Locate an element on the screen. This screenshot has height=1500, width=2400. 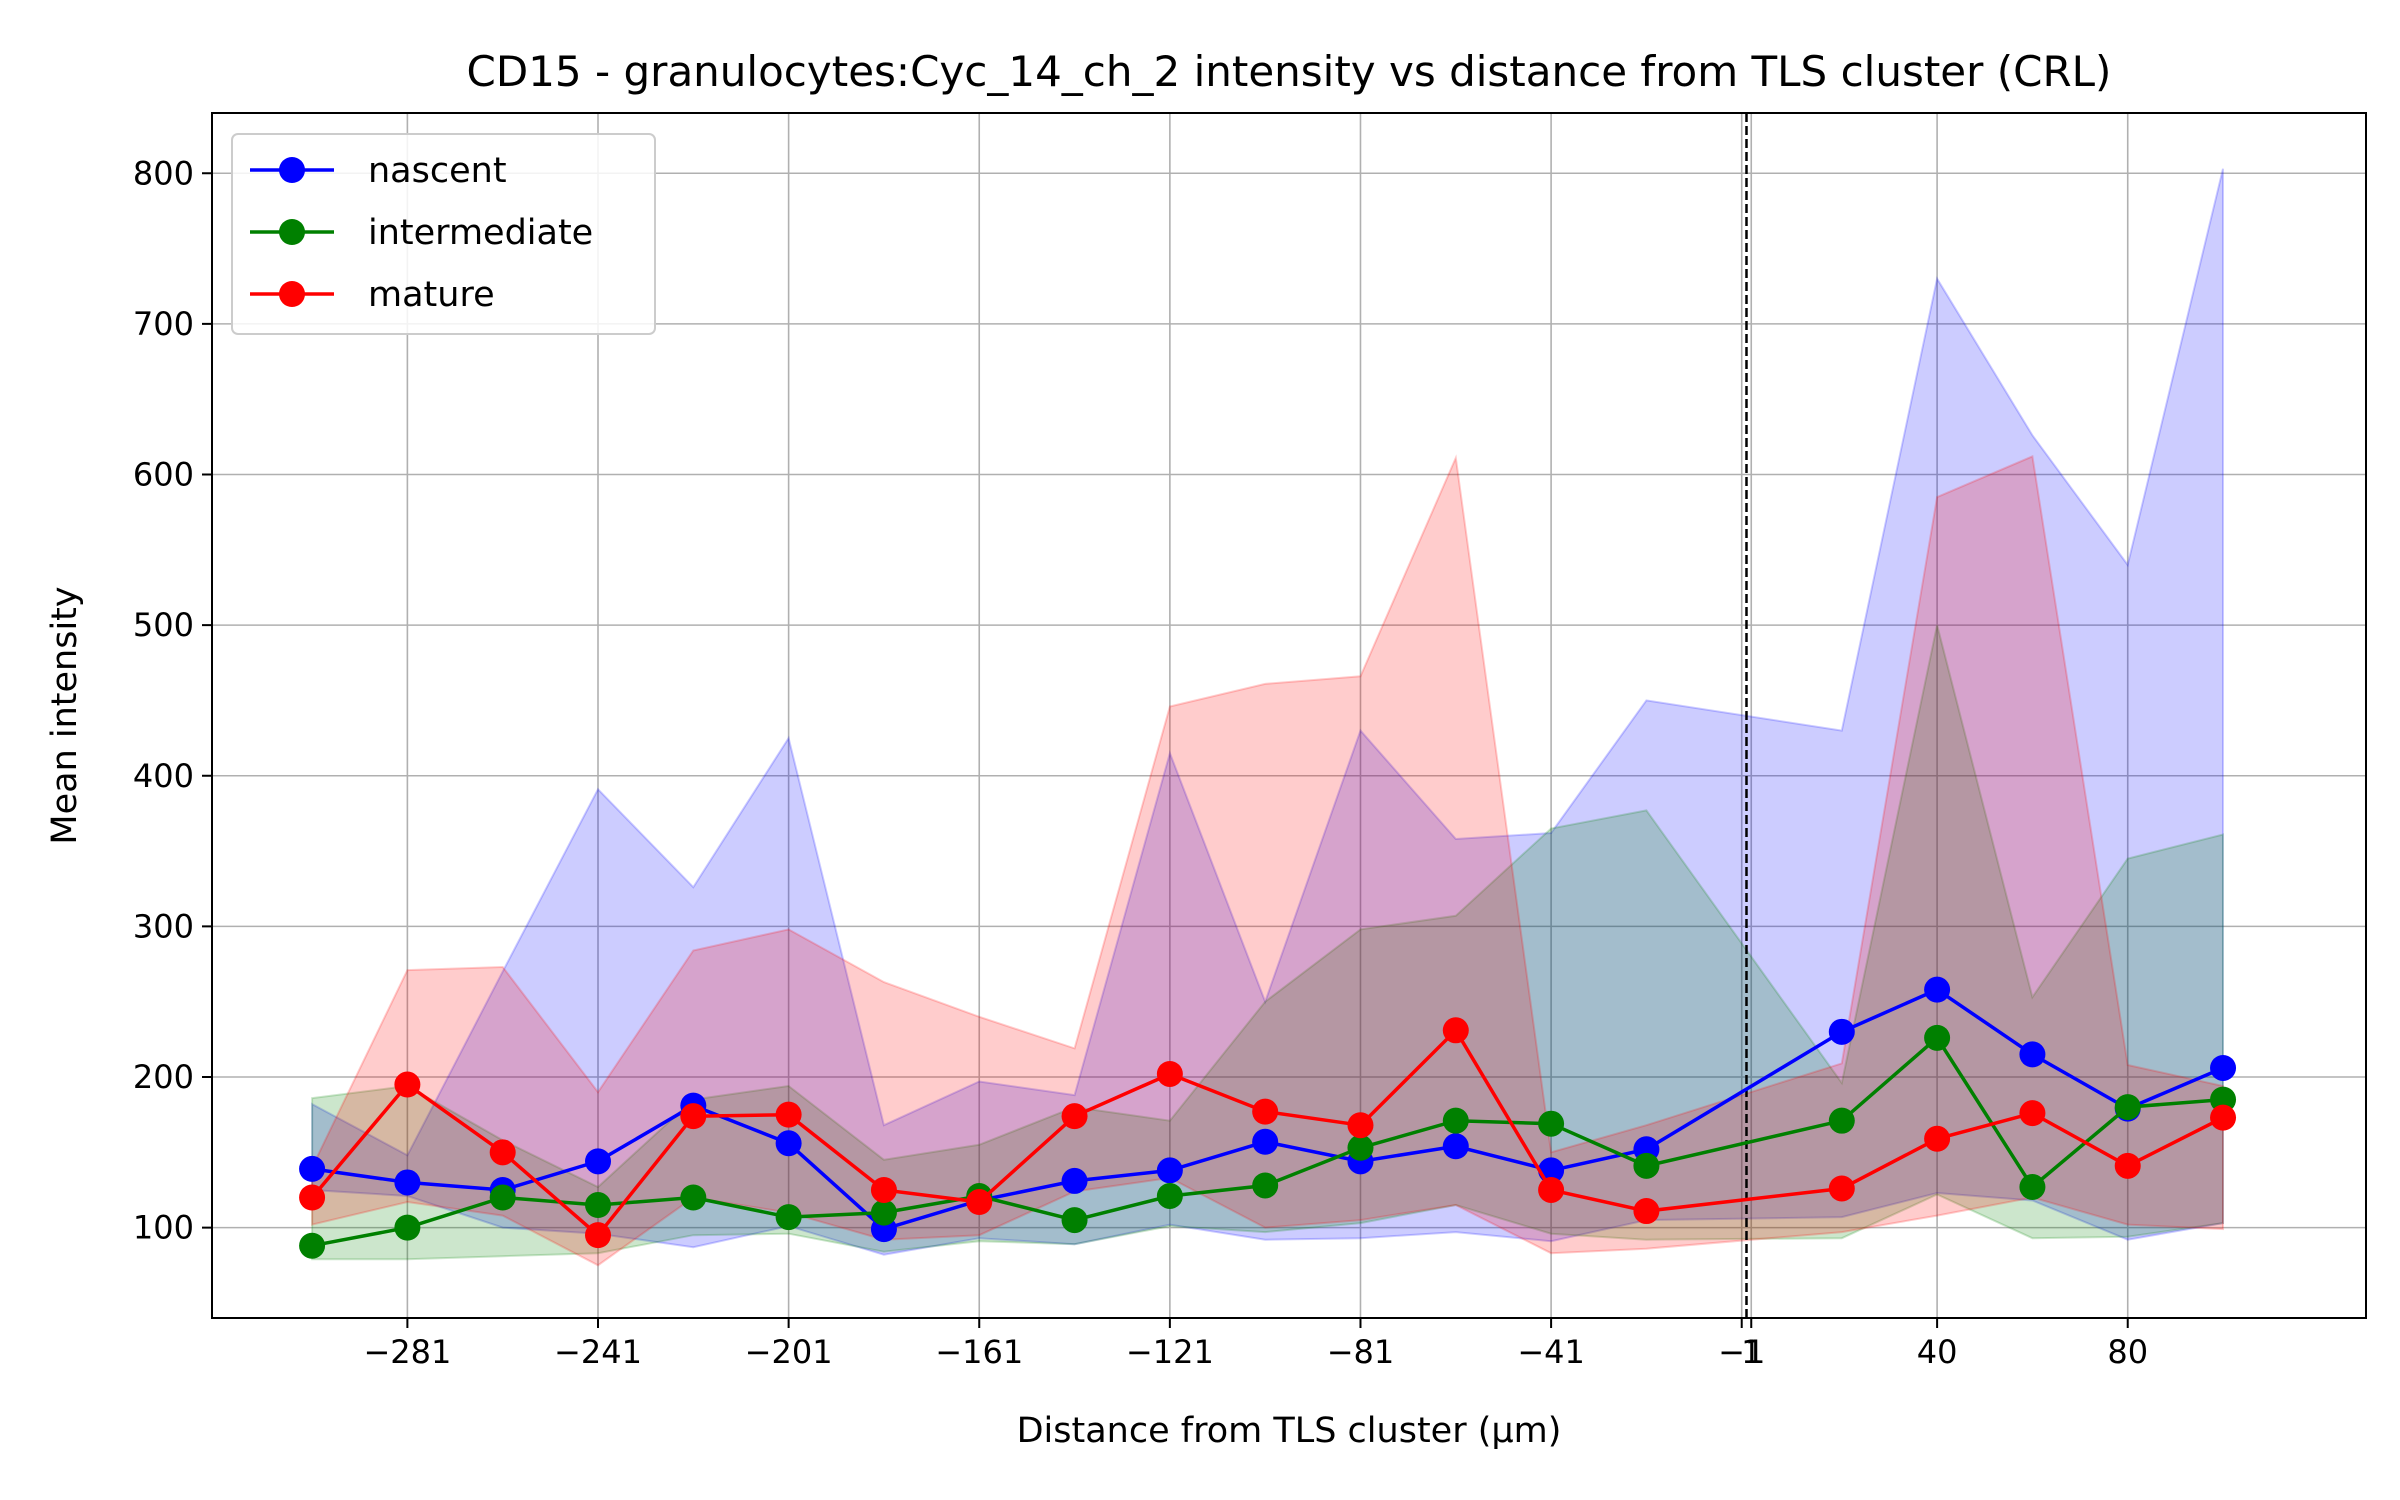
legend-box is located at coordinates (443, 234).